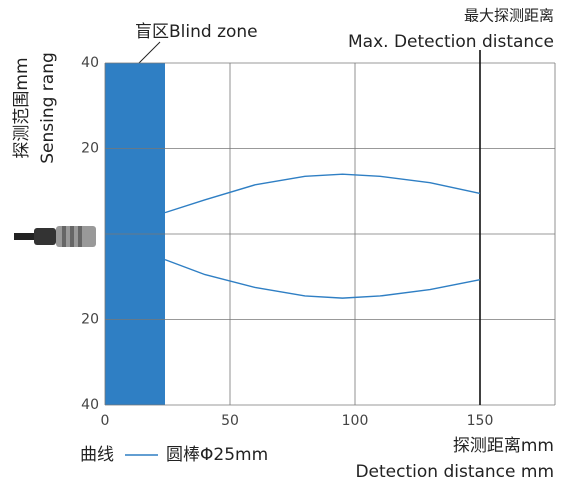 This screenshot has height=492, width=562. I want to click on curve-upper, so click(322, 193).